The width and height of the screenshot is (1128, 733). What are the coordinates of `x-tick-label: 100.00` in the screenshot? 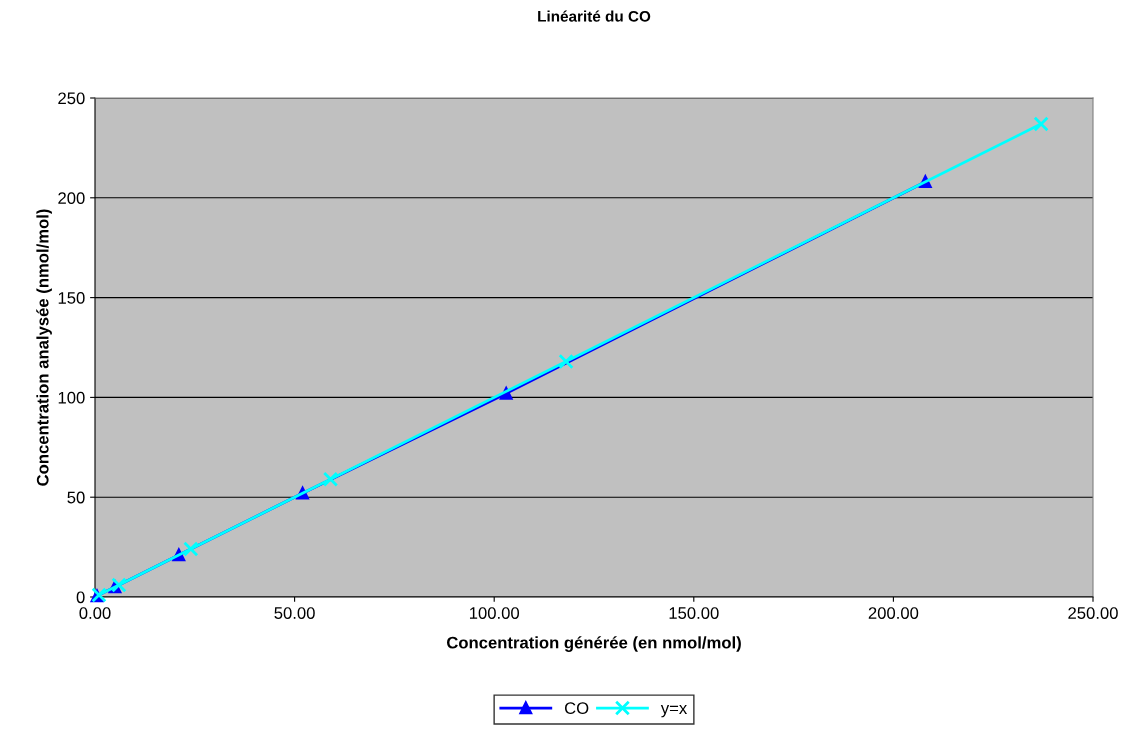 It's located at (494, 613).